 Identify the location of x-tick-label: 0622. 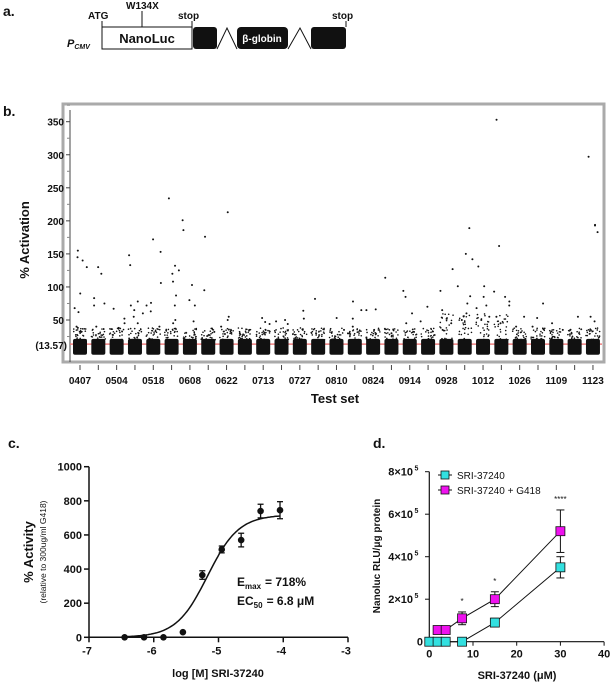
(226, 381).